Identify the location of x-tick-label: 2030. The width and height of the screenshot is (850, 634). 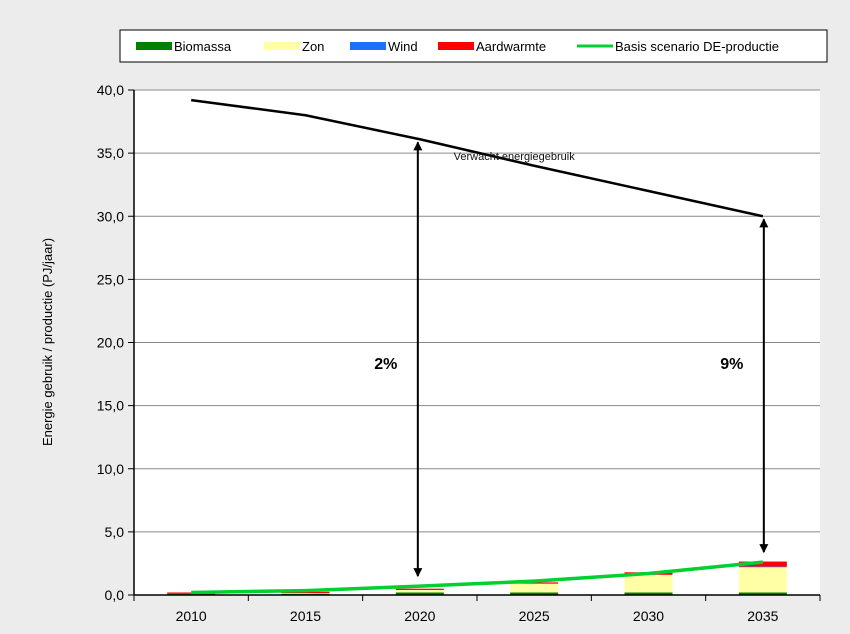
(648, 616).